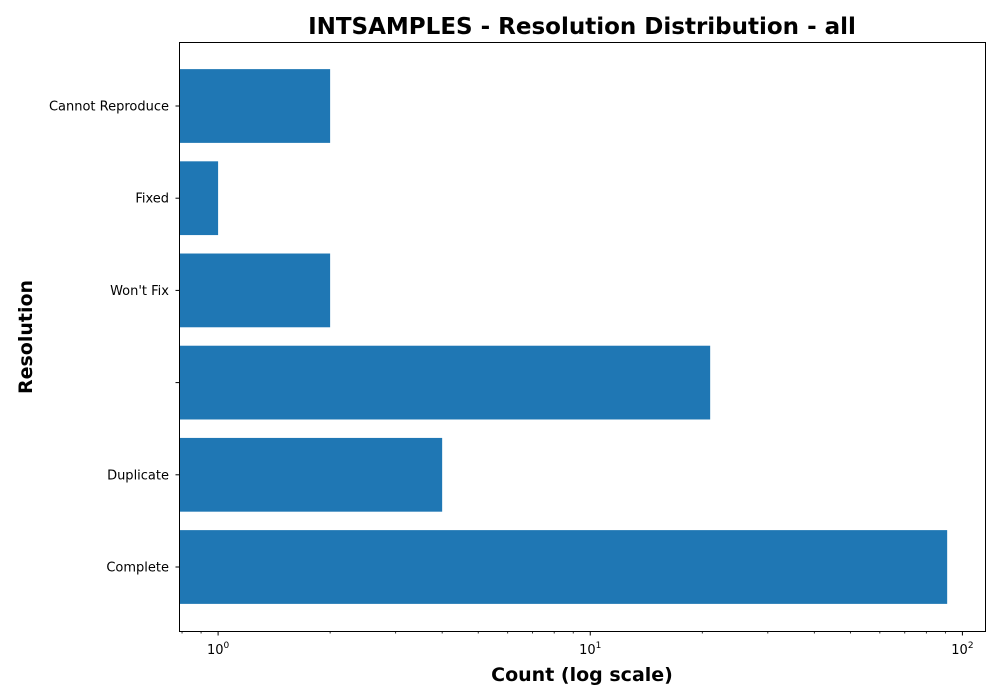 The image size is (1000, 700). Describe the element at coordinates (218, 649) in the screenshot. I see `x-tick-label: 100` at that location.